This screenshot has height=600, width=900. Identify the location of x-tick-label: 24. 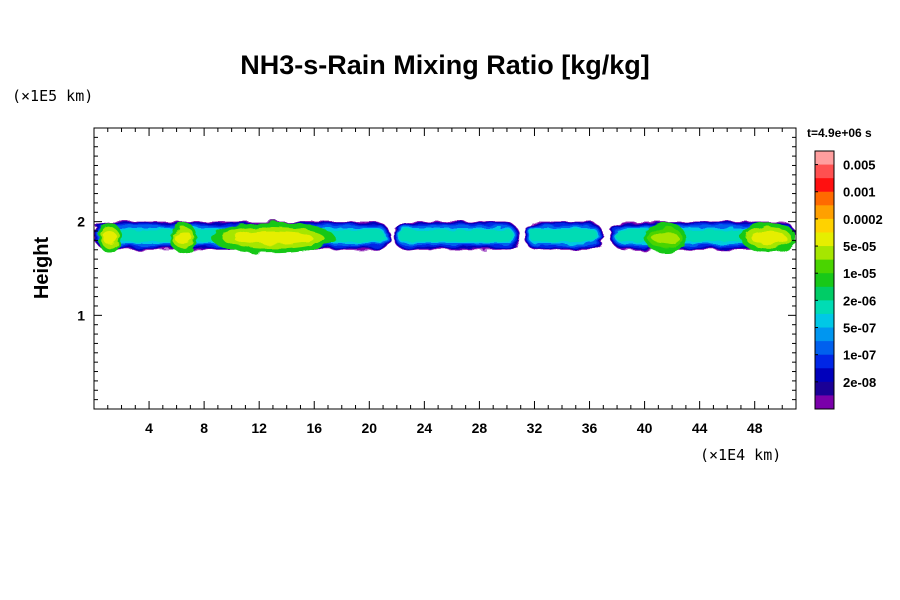
(425, 428).